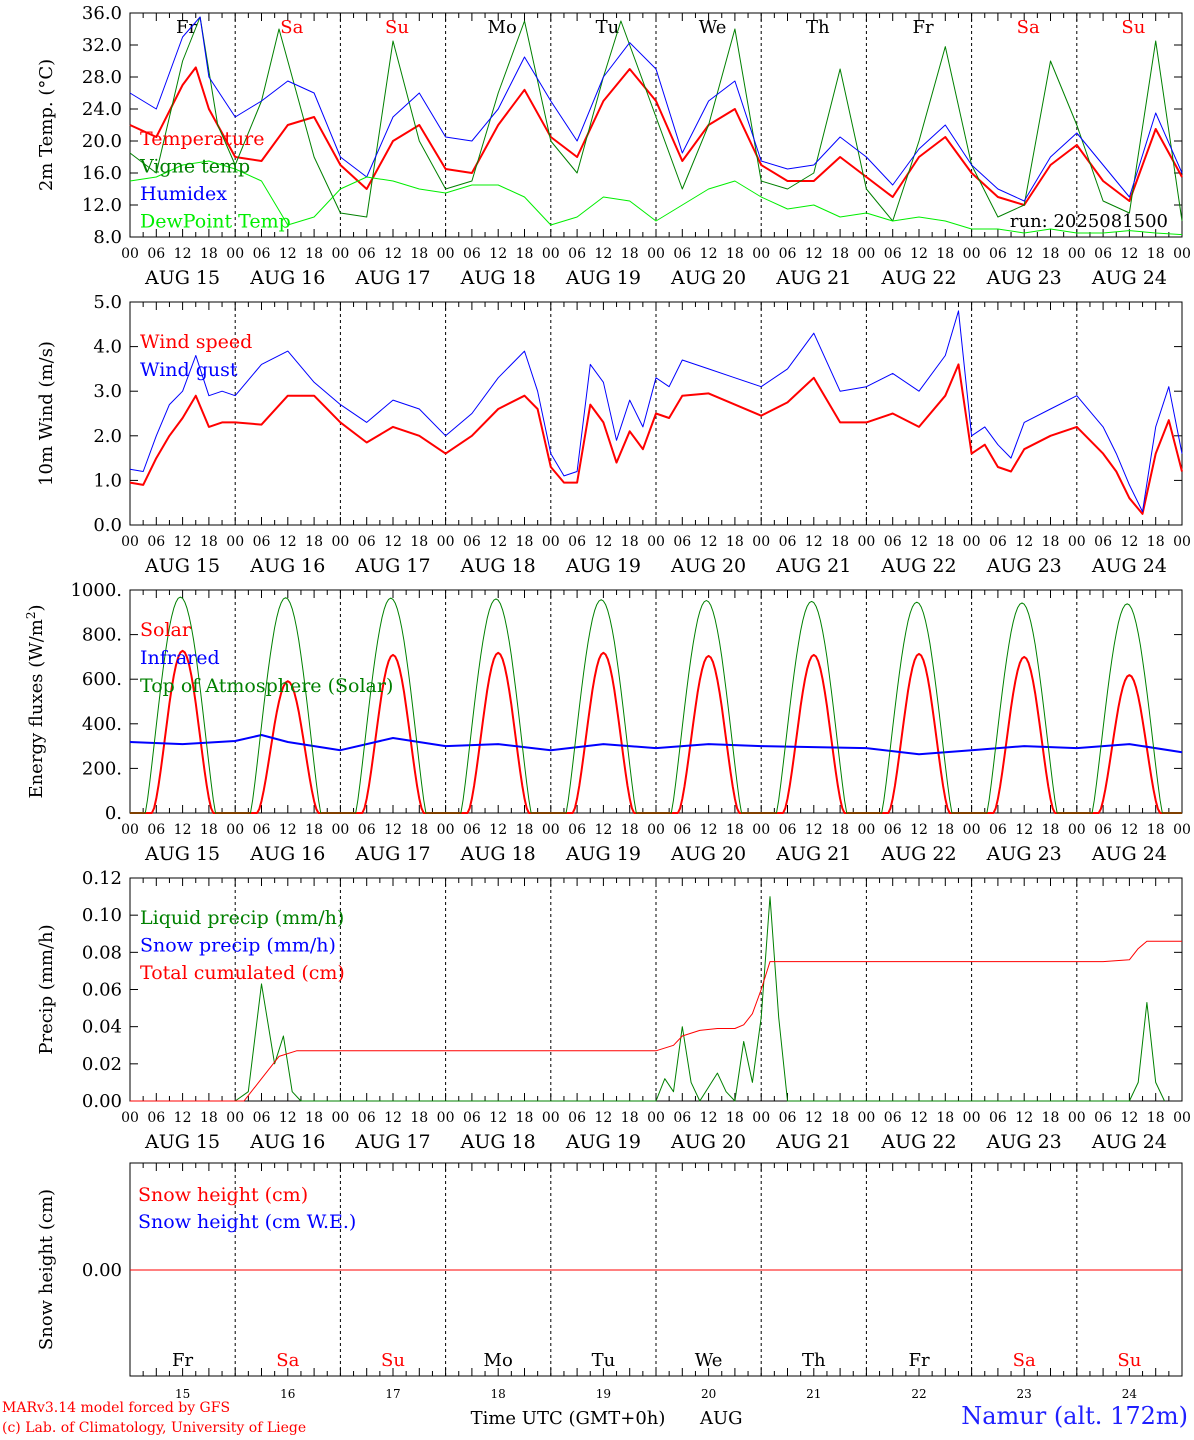  What do you see at coordinates (215, 222) in the screenshot?
I see `legend-item: DewPoint Temp` at bounding box center [215, 222].